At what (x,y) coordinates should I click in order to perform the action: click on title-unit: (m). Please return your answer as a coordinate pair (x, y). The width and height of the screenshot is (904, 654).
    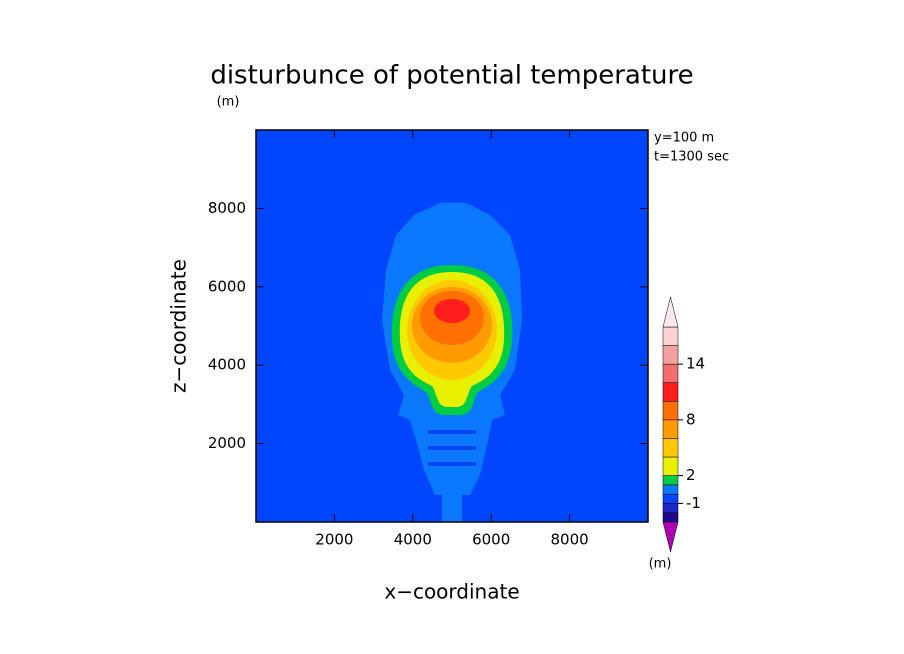
    Looking at the image, I should click on (228, 102).